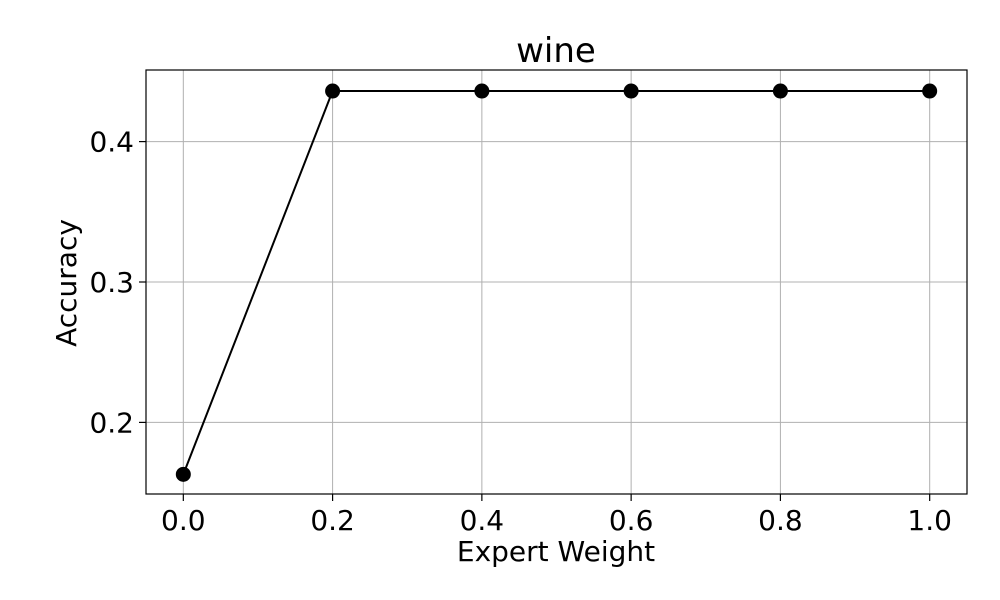  Describe the element at coordinates (780, 520) in the screenshot. I see `x-tick-label: 0.8` at that location.